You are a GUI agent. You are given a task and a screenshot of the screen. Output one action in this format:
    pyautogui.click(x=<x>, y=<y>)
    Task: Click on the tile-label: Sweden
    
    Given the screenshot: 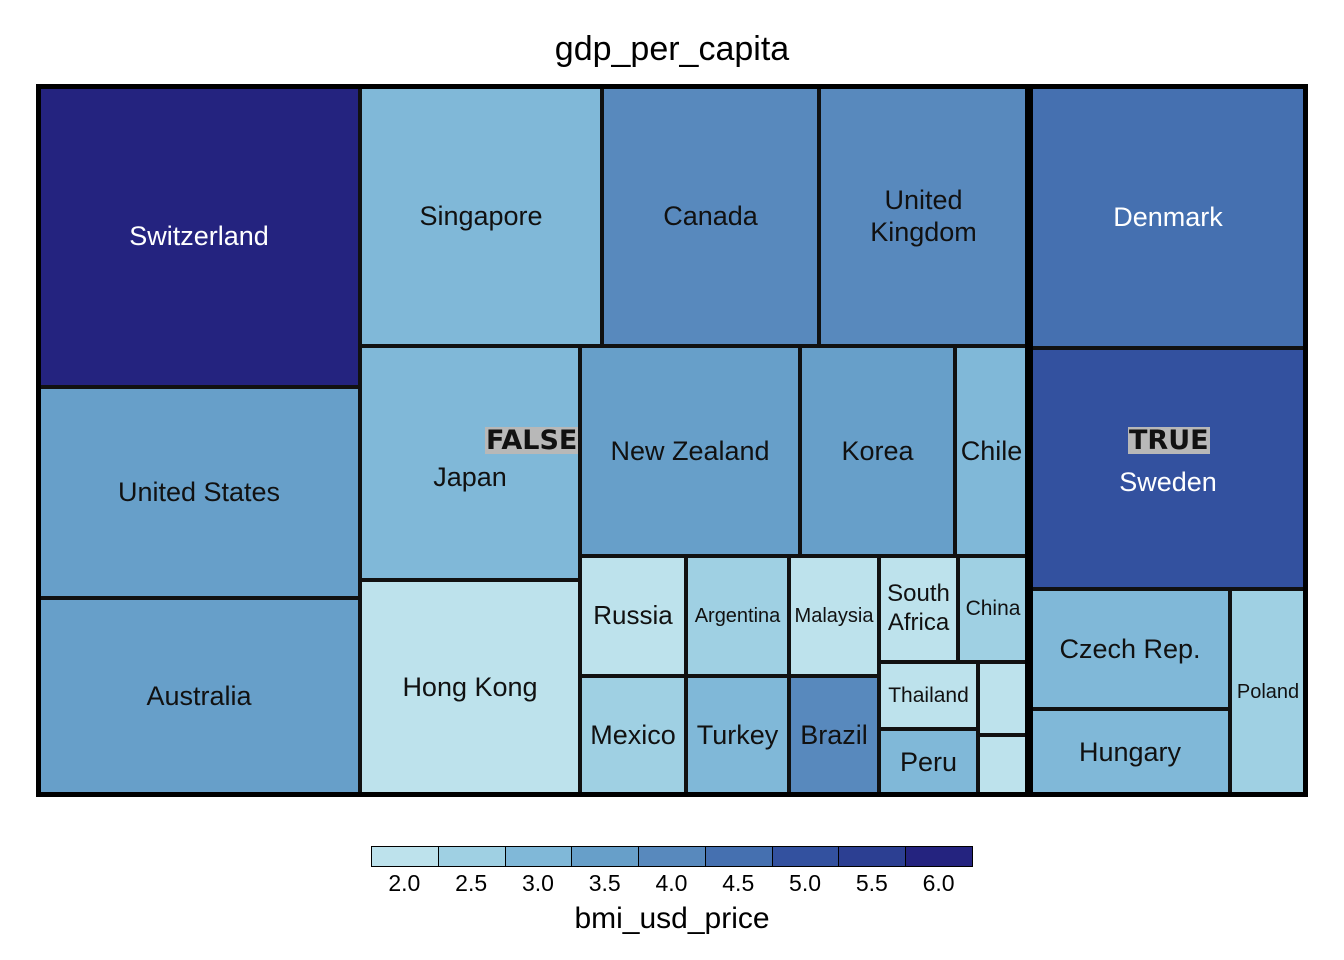 What is the action you would take?
    pyautogui.click(x=1168, y=482)
    